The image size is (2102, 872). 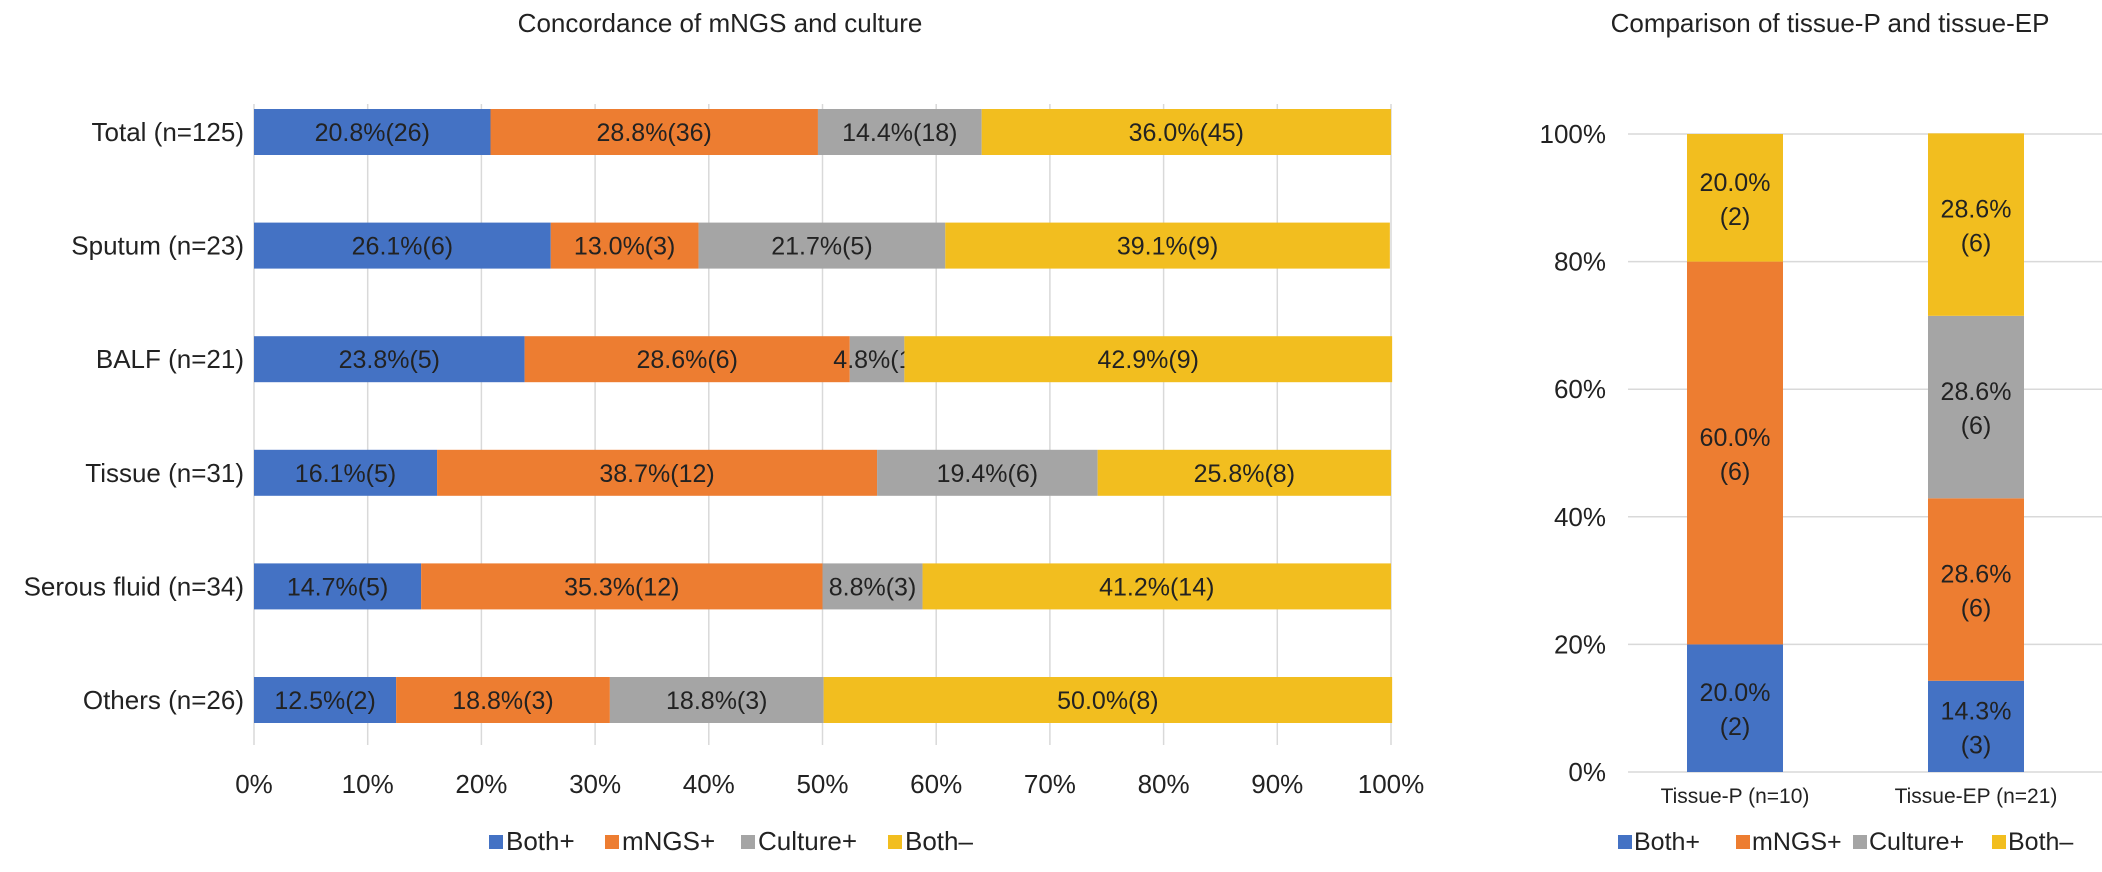 I want to click on bar-data-label: 23.8%(5), so click(x=389, y=360).